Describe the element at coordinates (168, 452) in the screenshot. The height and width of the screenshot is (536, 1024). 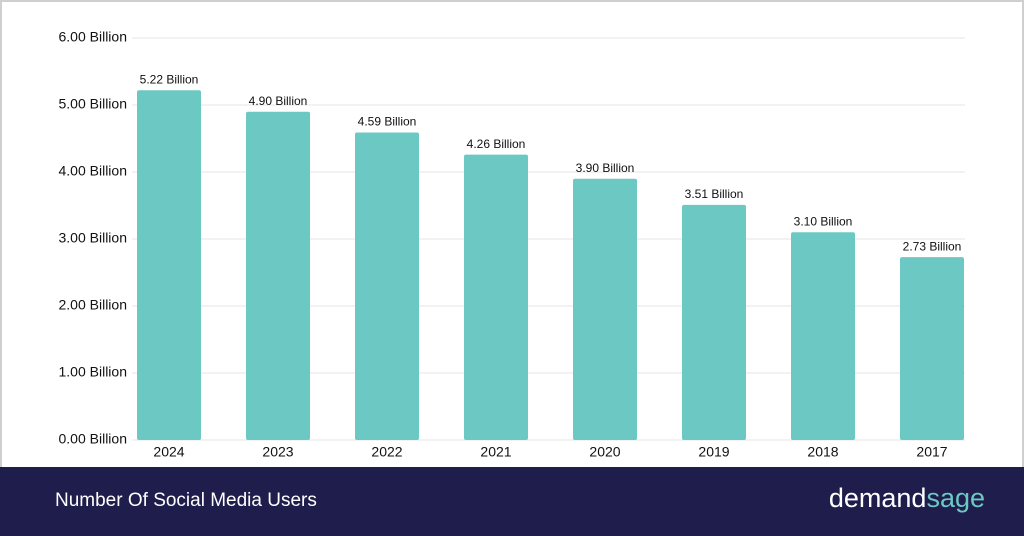
I see `x-tick-label: 2024` at that location.